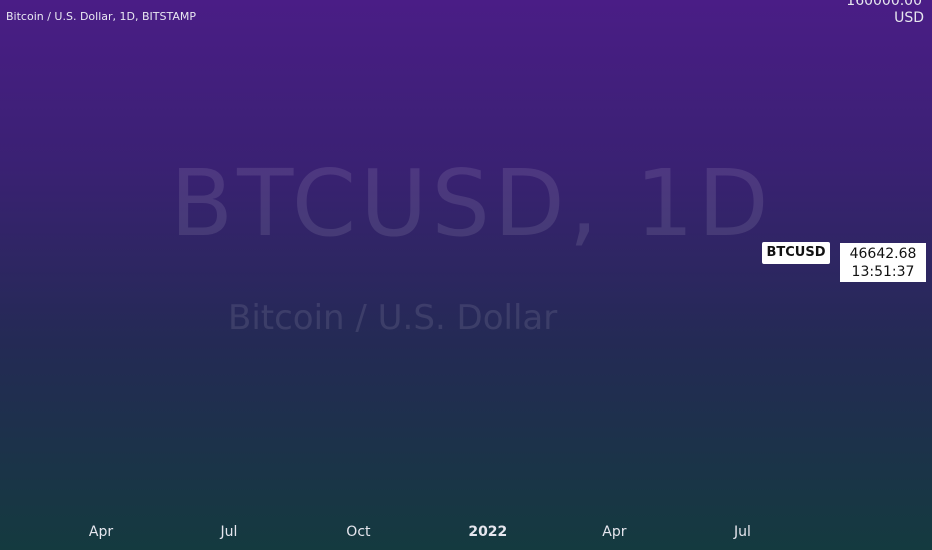 The height and width of the screenshot is (550, 932). I want to click on chart-title: Bitcoin / U.S. Dollar, 1D, BITSTAMP, so click(101, 16).